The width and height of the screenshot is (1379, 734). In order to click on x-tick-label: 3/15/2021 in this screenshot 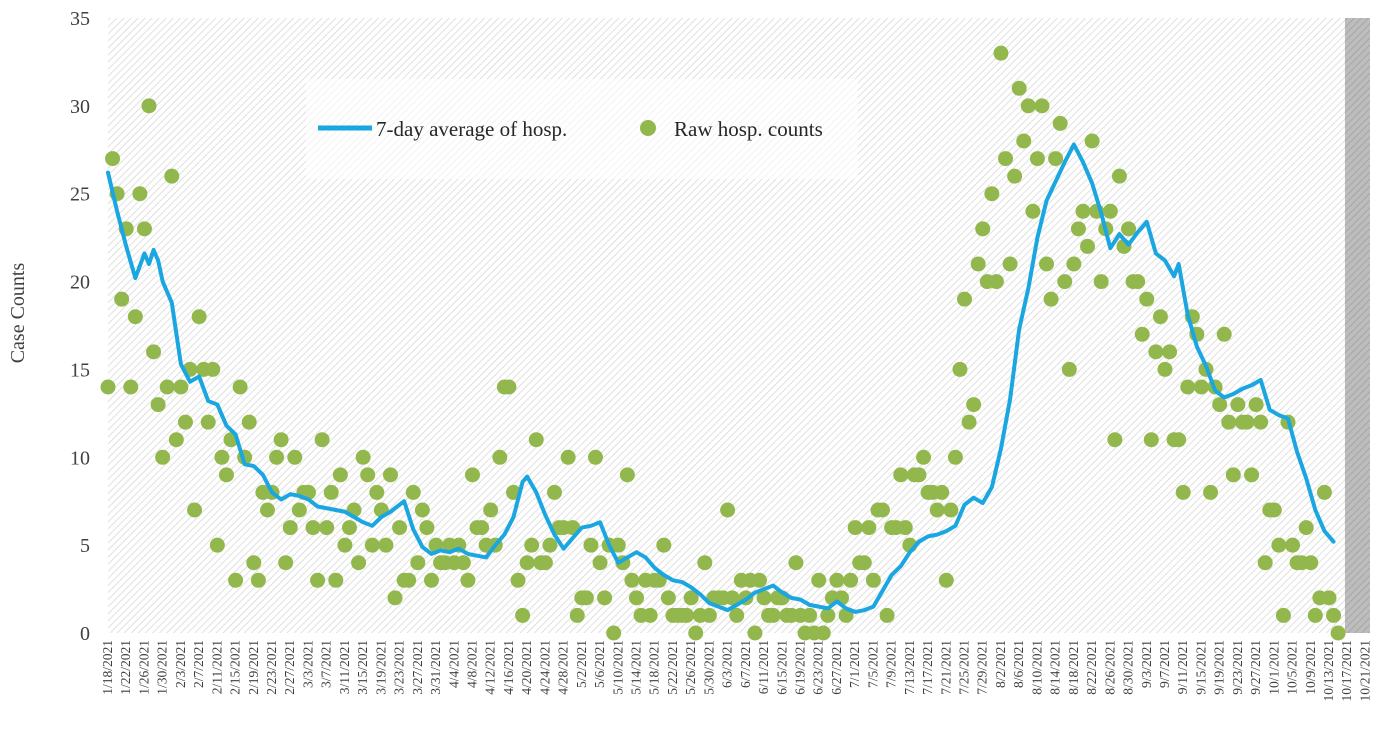, I will do `click(362, 667)`.